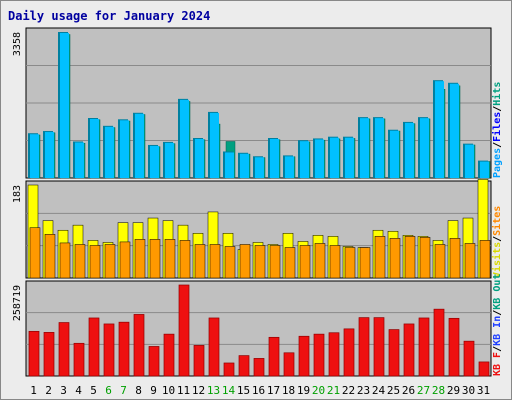 The image size is (512, 400). I want to click on chart-title: Daily usage for January 2024, so click(109, 16).